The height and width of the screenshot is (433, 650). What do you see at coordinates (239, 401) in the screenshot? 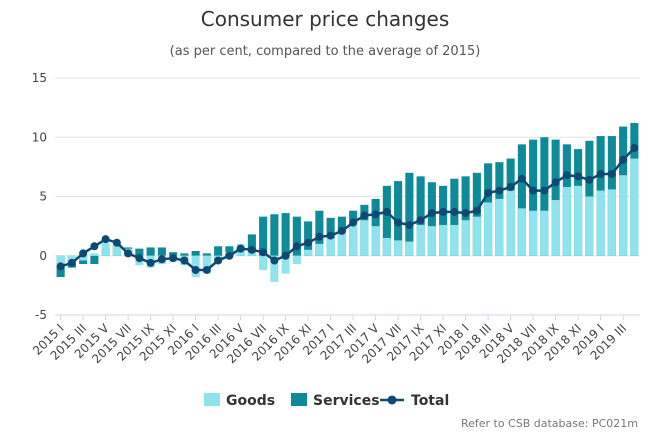
I see `legend-item-goods: Goods` at bounding box center [239, 401].